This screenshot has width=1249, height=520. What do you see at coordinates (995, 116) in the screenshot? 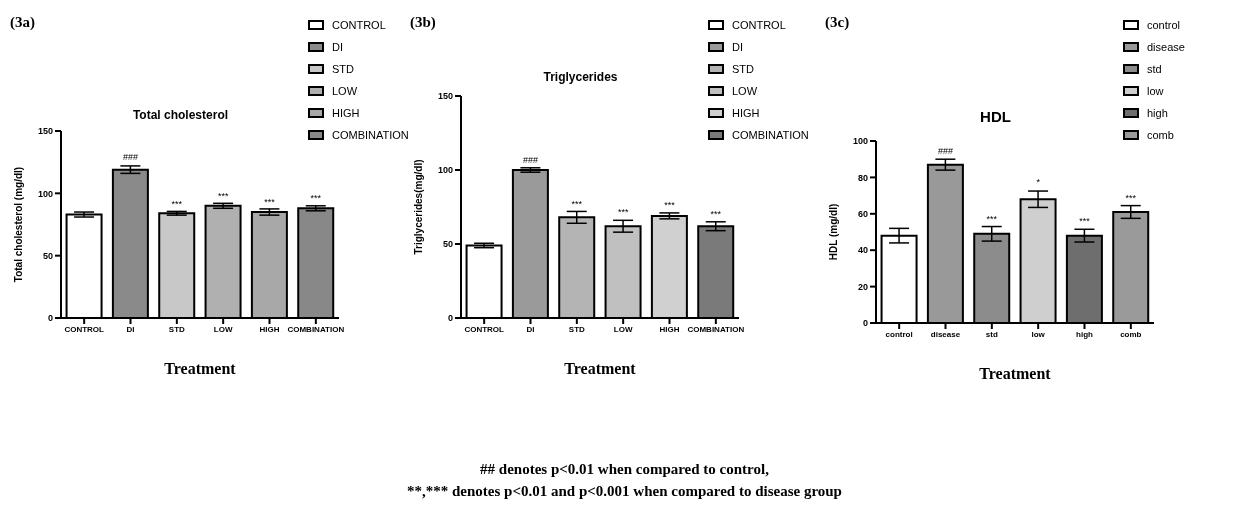
I see `chart-title: HDL` at bounding box center [995, 116].